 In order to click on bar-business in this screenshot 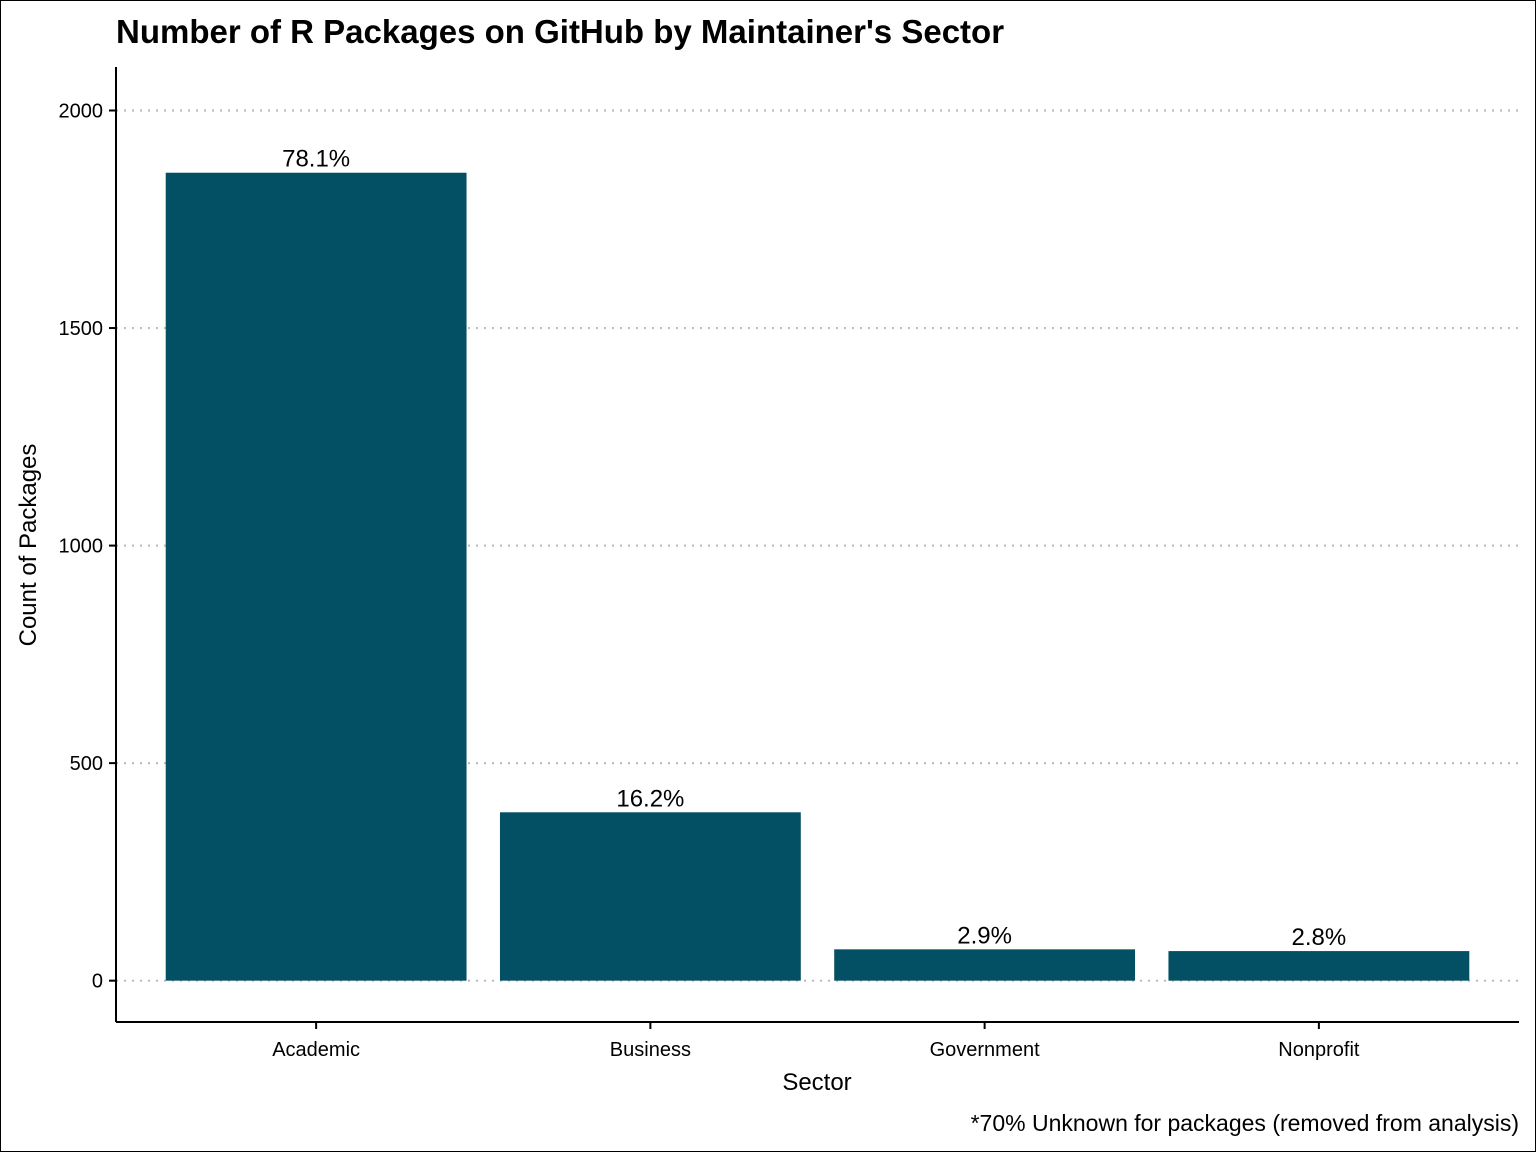, I will do `click(650, 896)`.